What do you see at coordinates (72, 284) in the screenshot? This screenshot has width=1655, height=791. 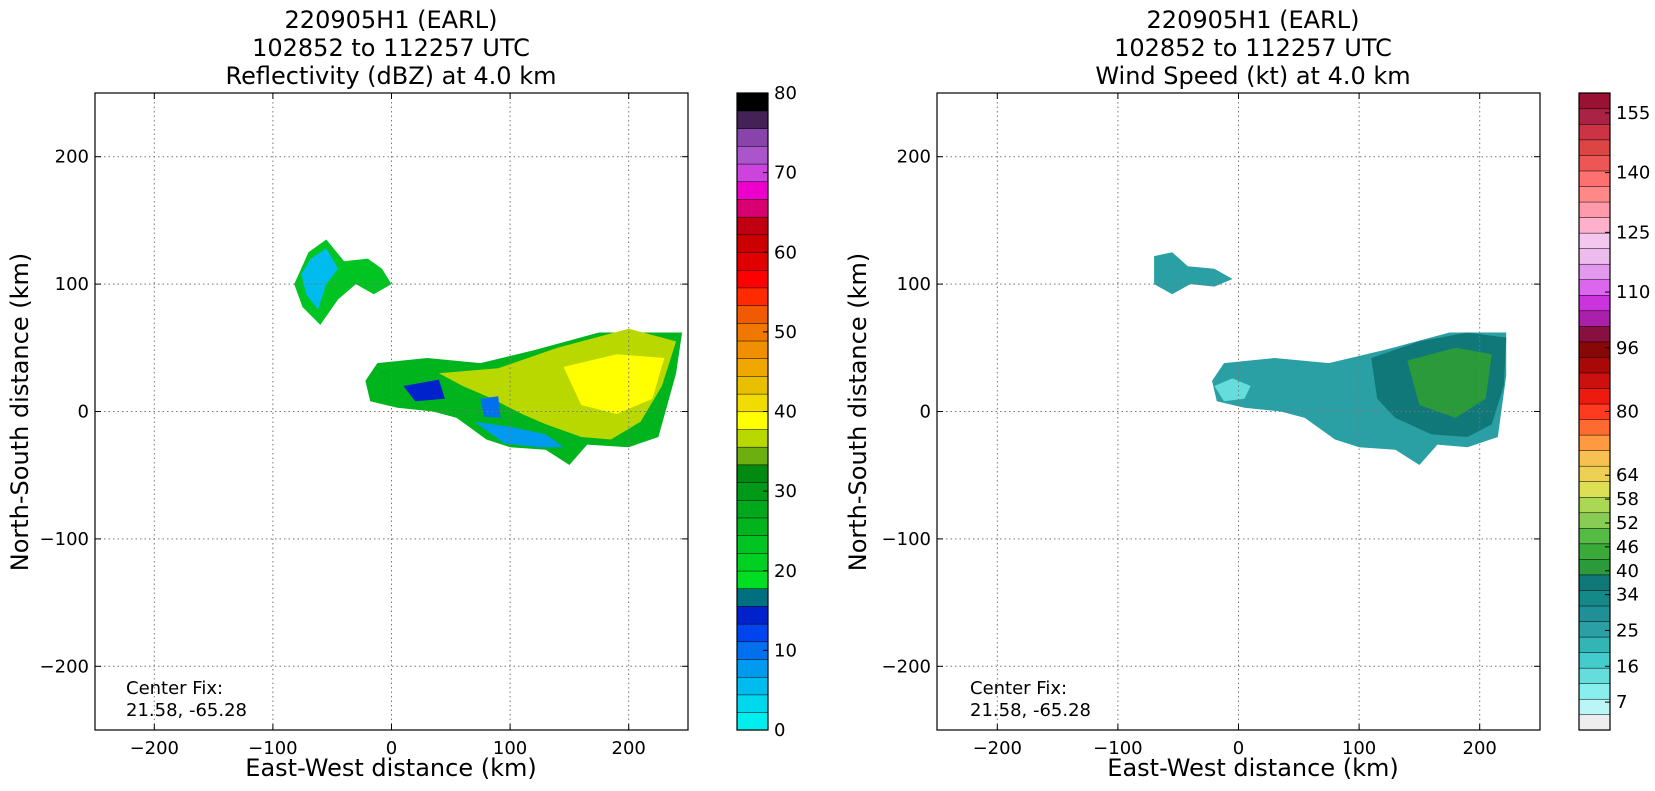 I see `y-tick-label: 100` at bounding box center [72, 284].